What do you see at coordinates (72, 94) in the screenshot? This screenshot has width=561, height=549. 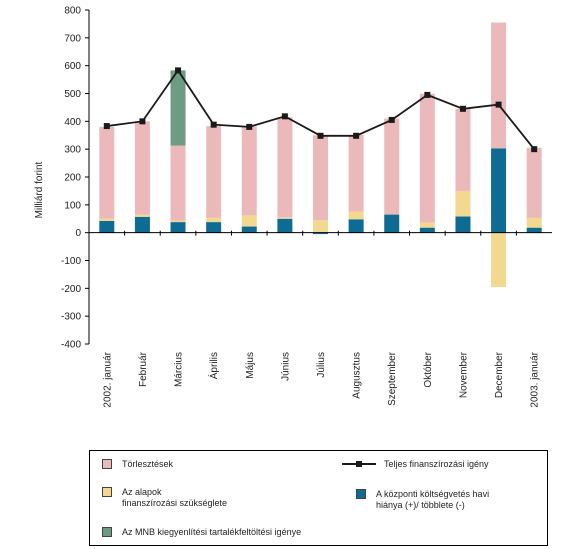 I see `y-tick-label: 500` at bounding box center [72, 94].